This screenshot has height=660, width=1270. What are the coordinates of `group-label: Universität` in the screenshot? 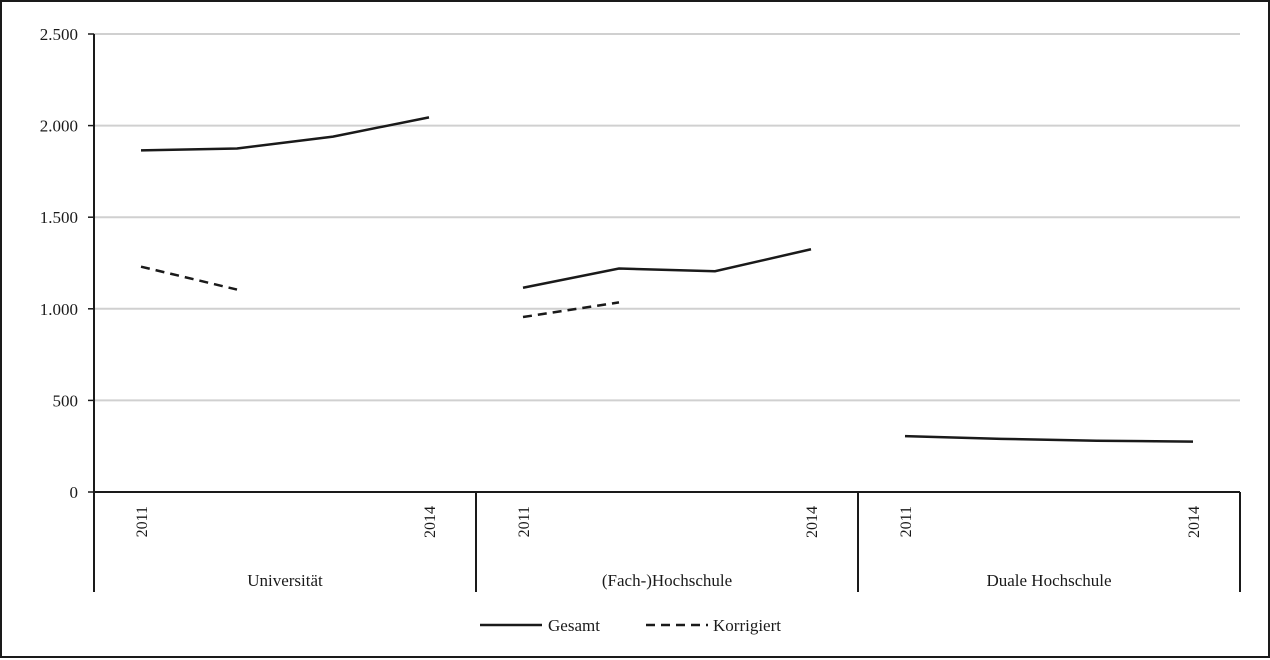 It's located at (285, 580).